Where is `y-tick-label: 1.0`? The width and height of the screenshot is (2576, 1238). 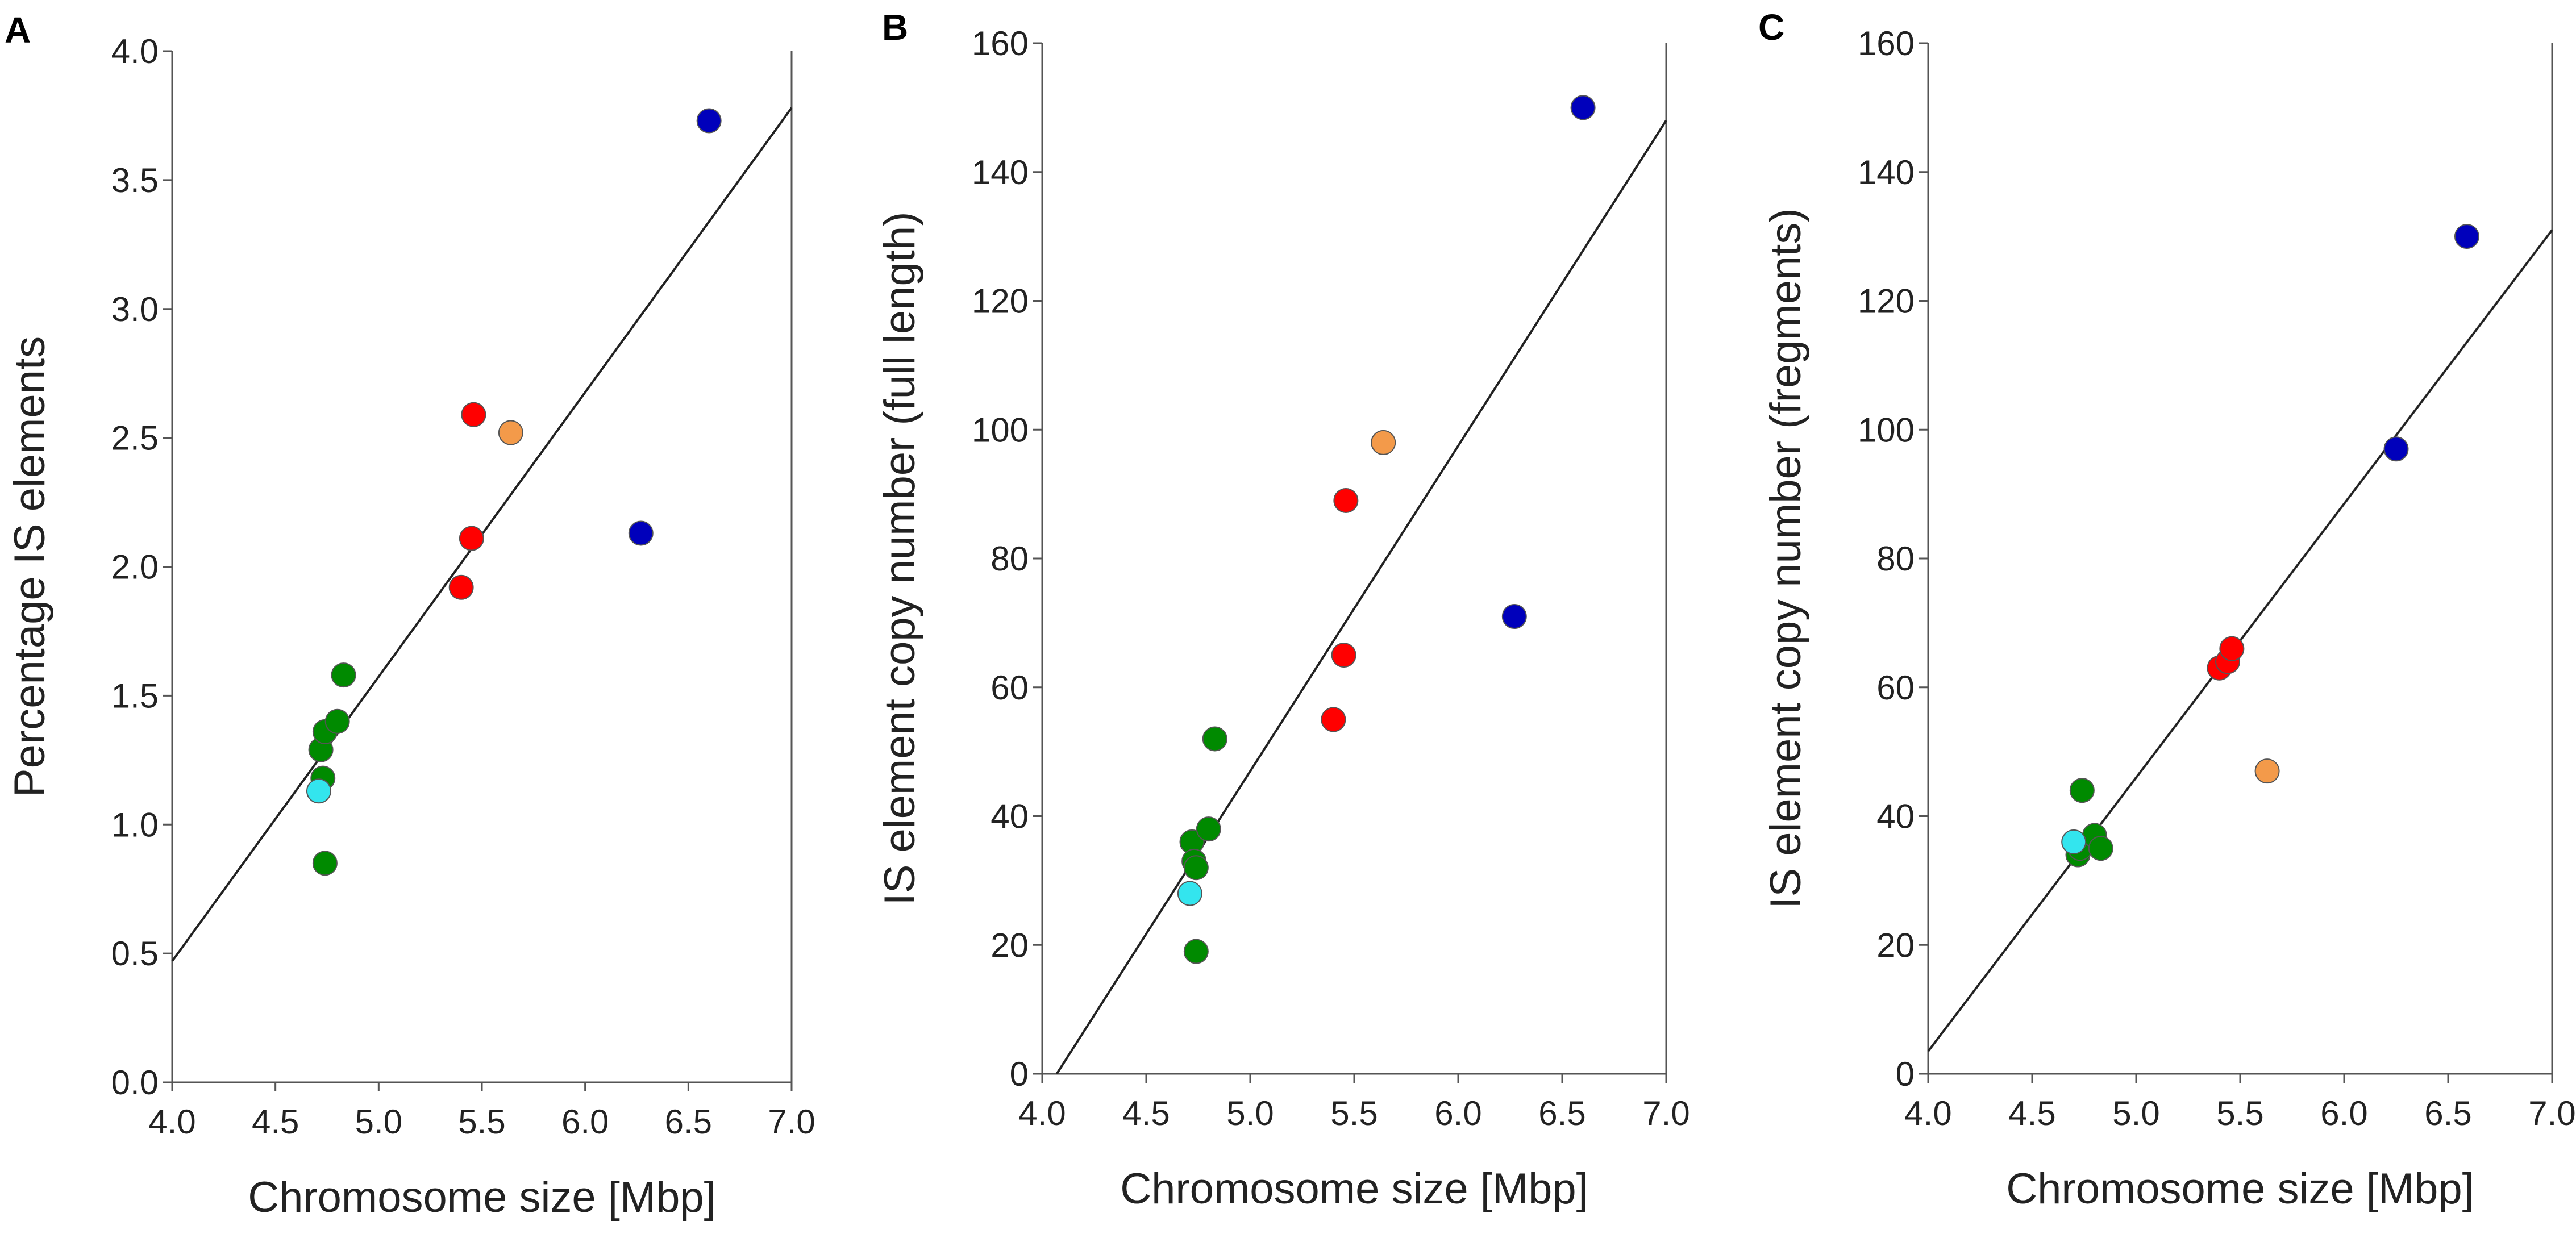
y-tick-label: 1.0 is located at coordinates (135, 825).